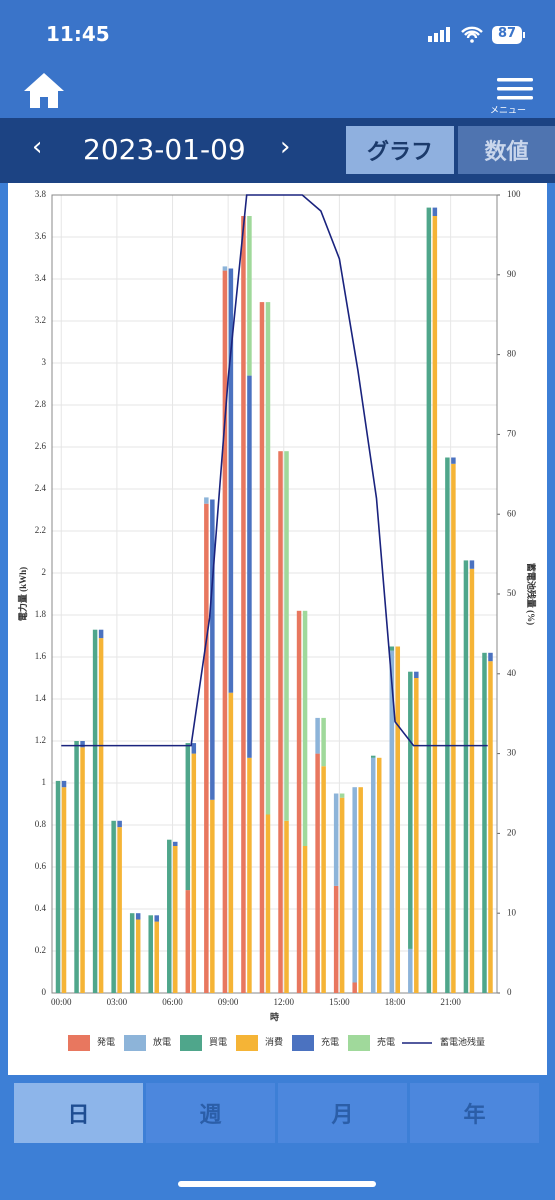 The width and height of the screenshot is (555, 1200). Describe the element at coordinates (41, 908) in the screenshot. I see `y-tick-label: 0.4` at that location.